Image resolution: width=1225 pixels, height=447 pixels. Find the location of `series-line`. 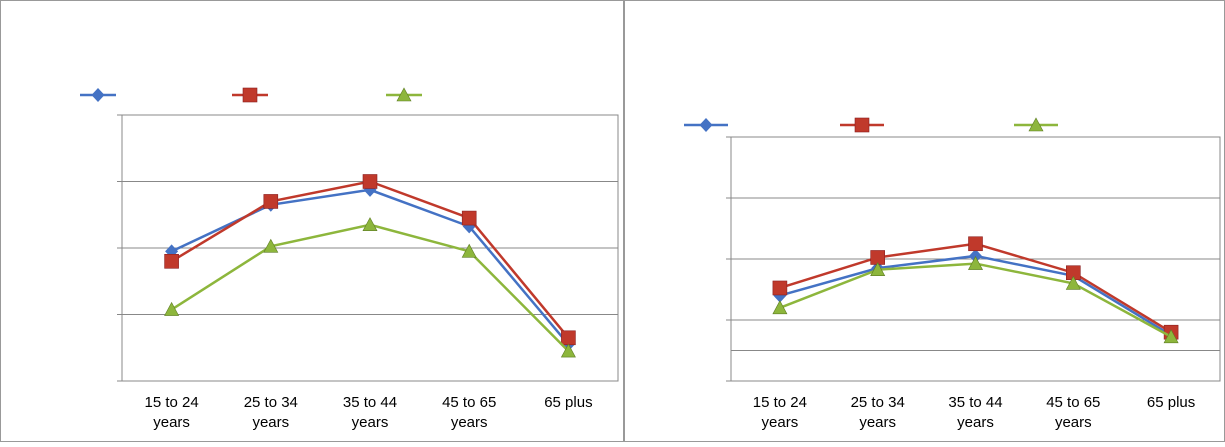

series-line is located at coordinates (370, 287).